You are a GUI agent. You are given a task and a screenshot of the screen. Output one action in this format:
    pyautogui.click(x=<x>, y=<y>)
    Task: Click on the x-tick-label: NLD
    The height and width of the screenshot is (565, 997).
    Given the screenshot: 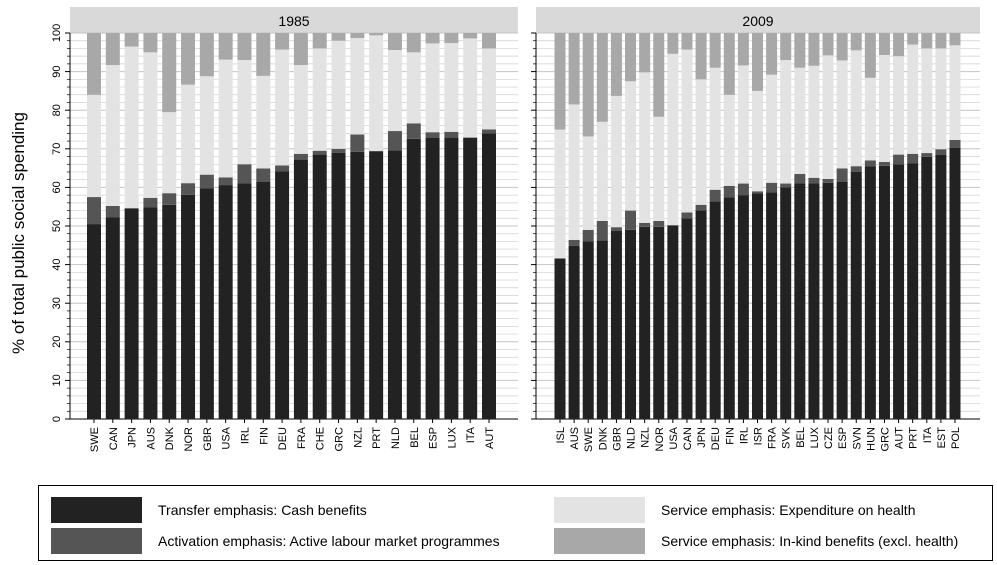 What is the action you would take?
    pyautogui.click(x=632, y=438)
    